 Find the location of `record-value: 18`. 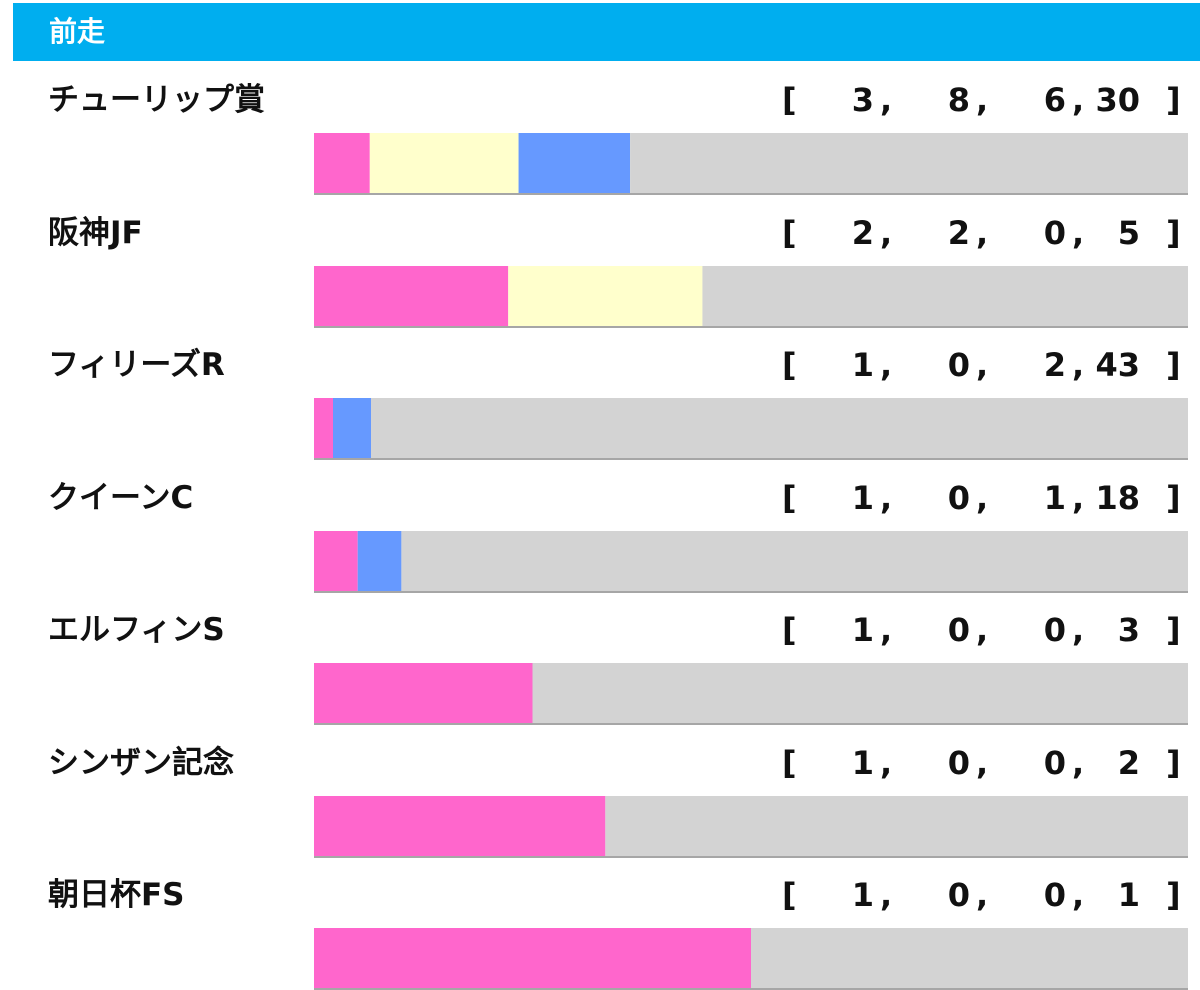

record-value: 18 is located at coordinates (1117, 497).